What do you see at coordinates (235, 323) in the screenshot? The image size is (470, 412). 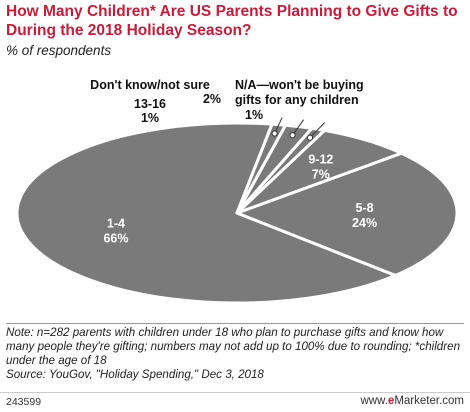 I see `note-divider` at bounding box center [235, 323].